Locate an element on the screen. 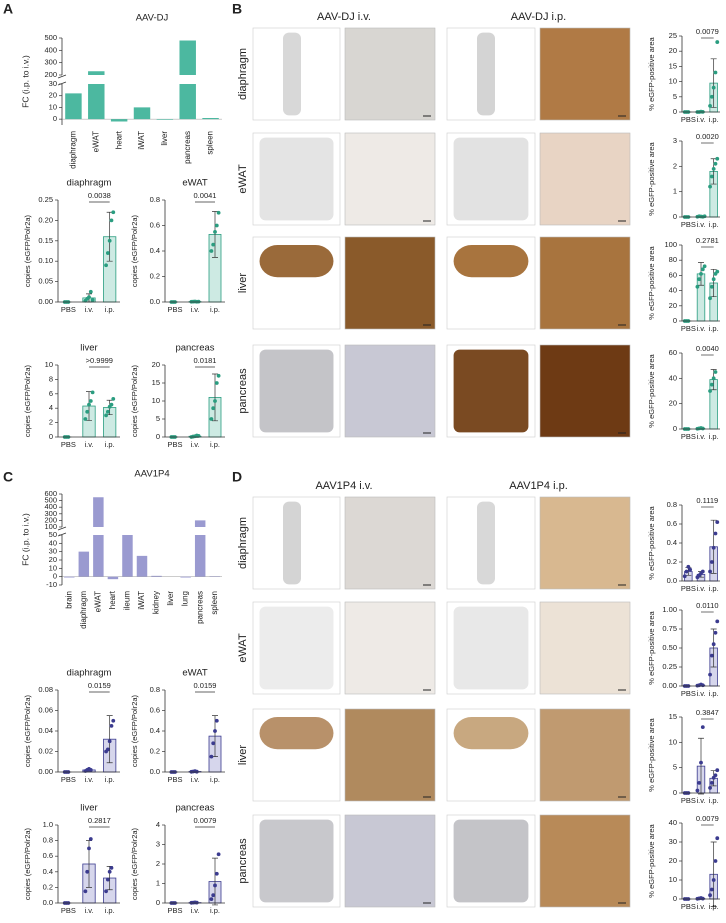 This screenshot has height=923, width=726. p-value: 0.0040 is located at coordinates (707, 348).